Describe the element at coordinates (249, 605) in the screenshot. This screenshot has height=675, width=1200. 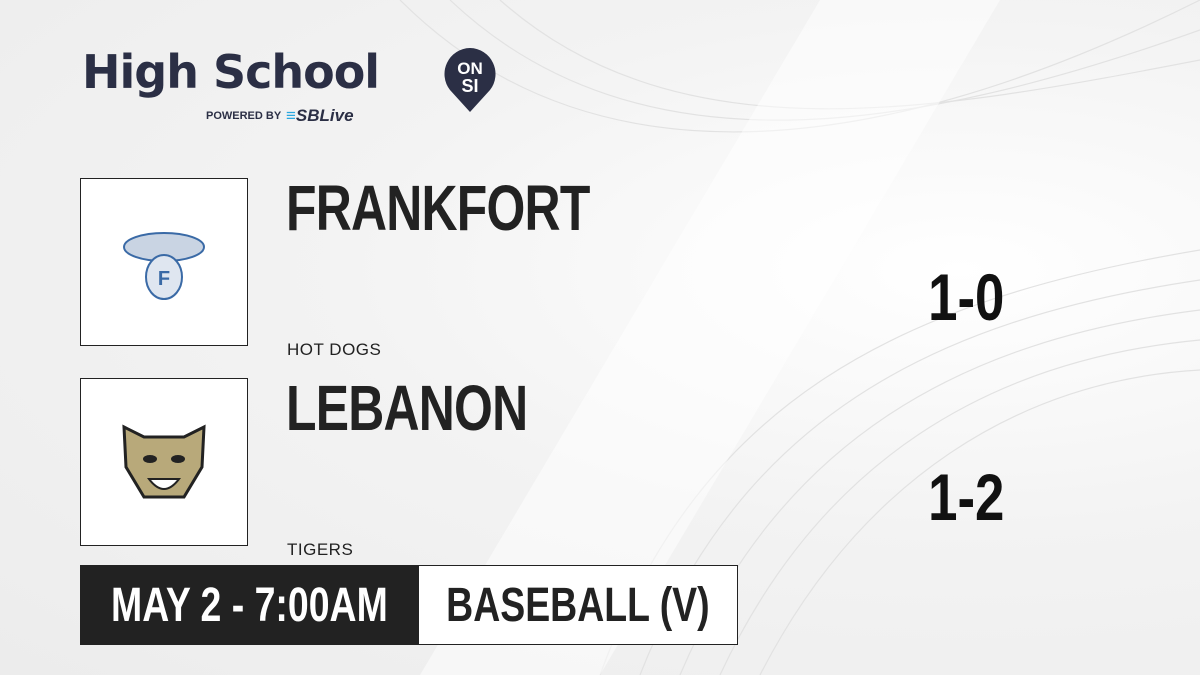
I see `game-datetime: MAY 2 - 7:00AM` at that location.